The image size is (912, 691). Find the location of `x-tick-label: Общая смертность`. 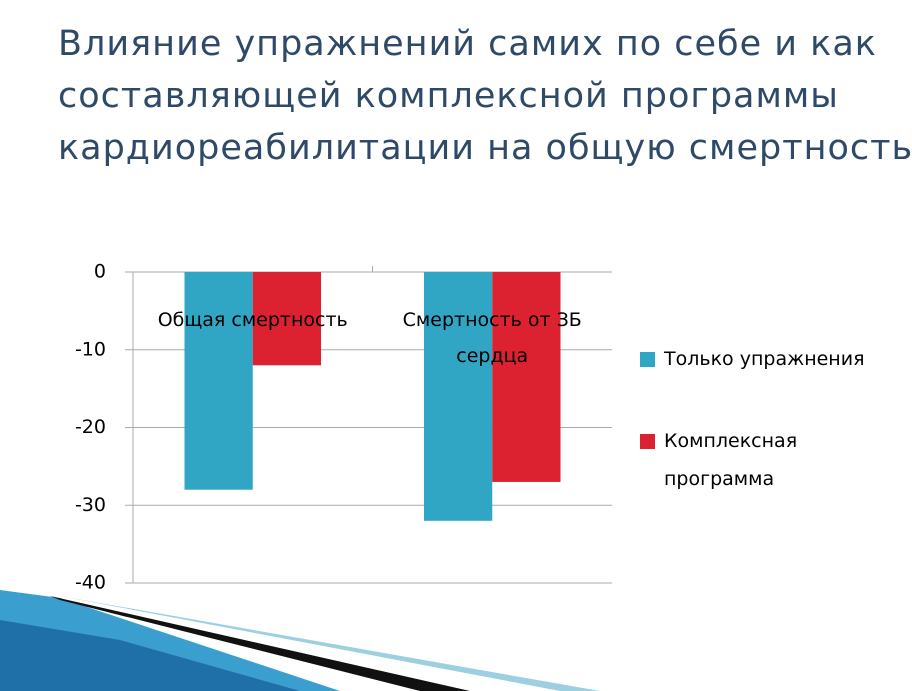

x-tick-label: Общая смертность is located at coordinates (252, 320).